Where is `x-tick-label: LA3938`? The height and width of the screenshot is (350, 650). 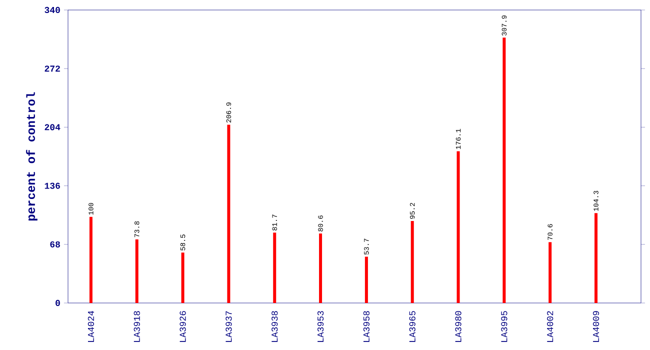
x-tick-label: LA3938 is located at coordinates (275, 326).